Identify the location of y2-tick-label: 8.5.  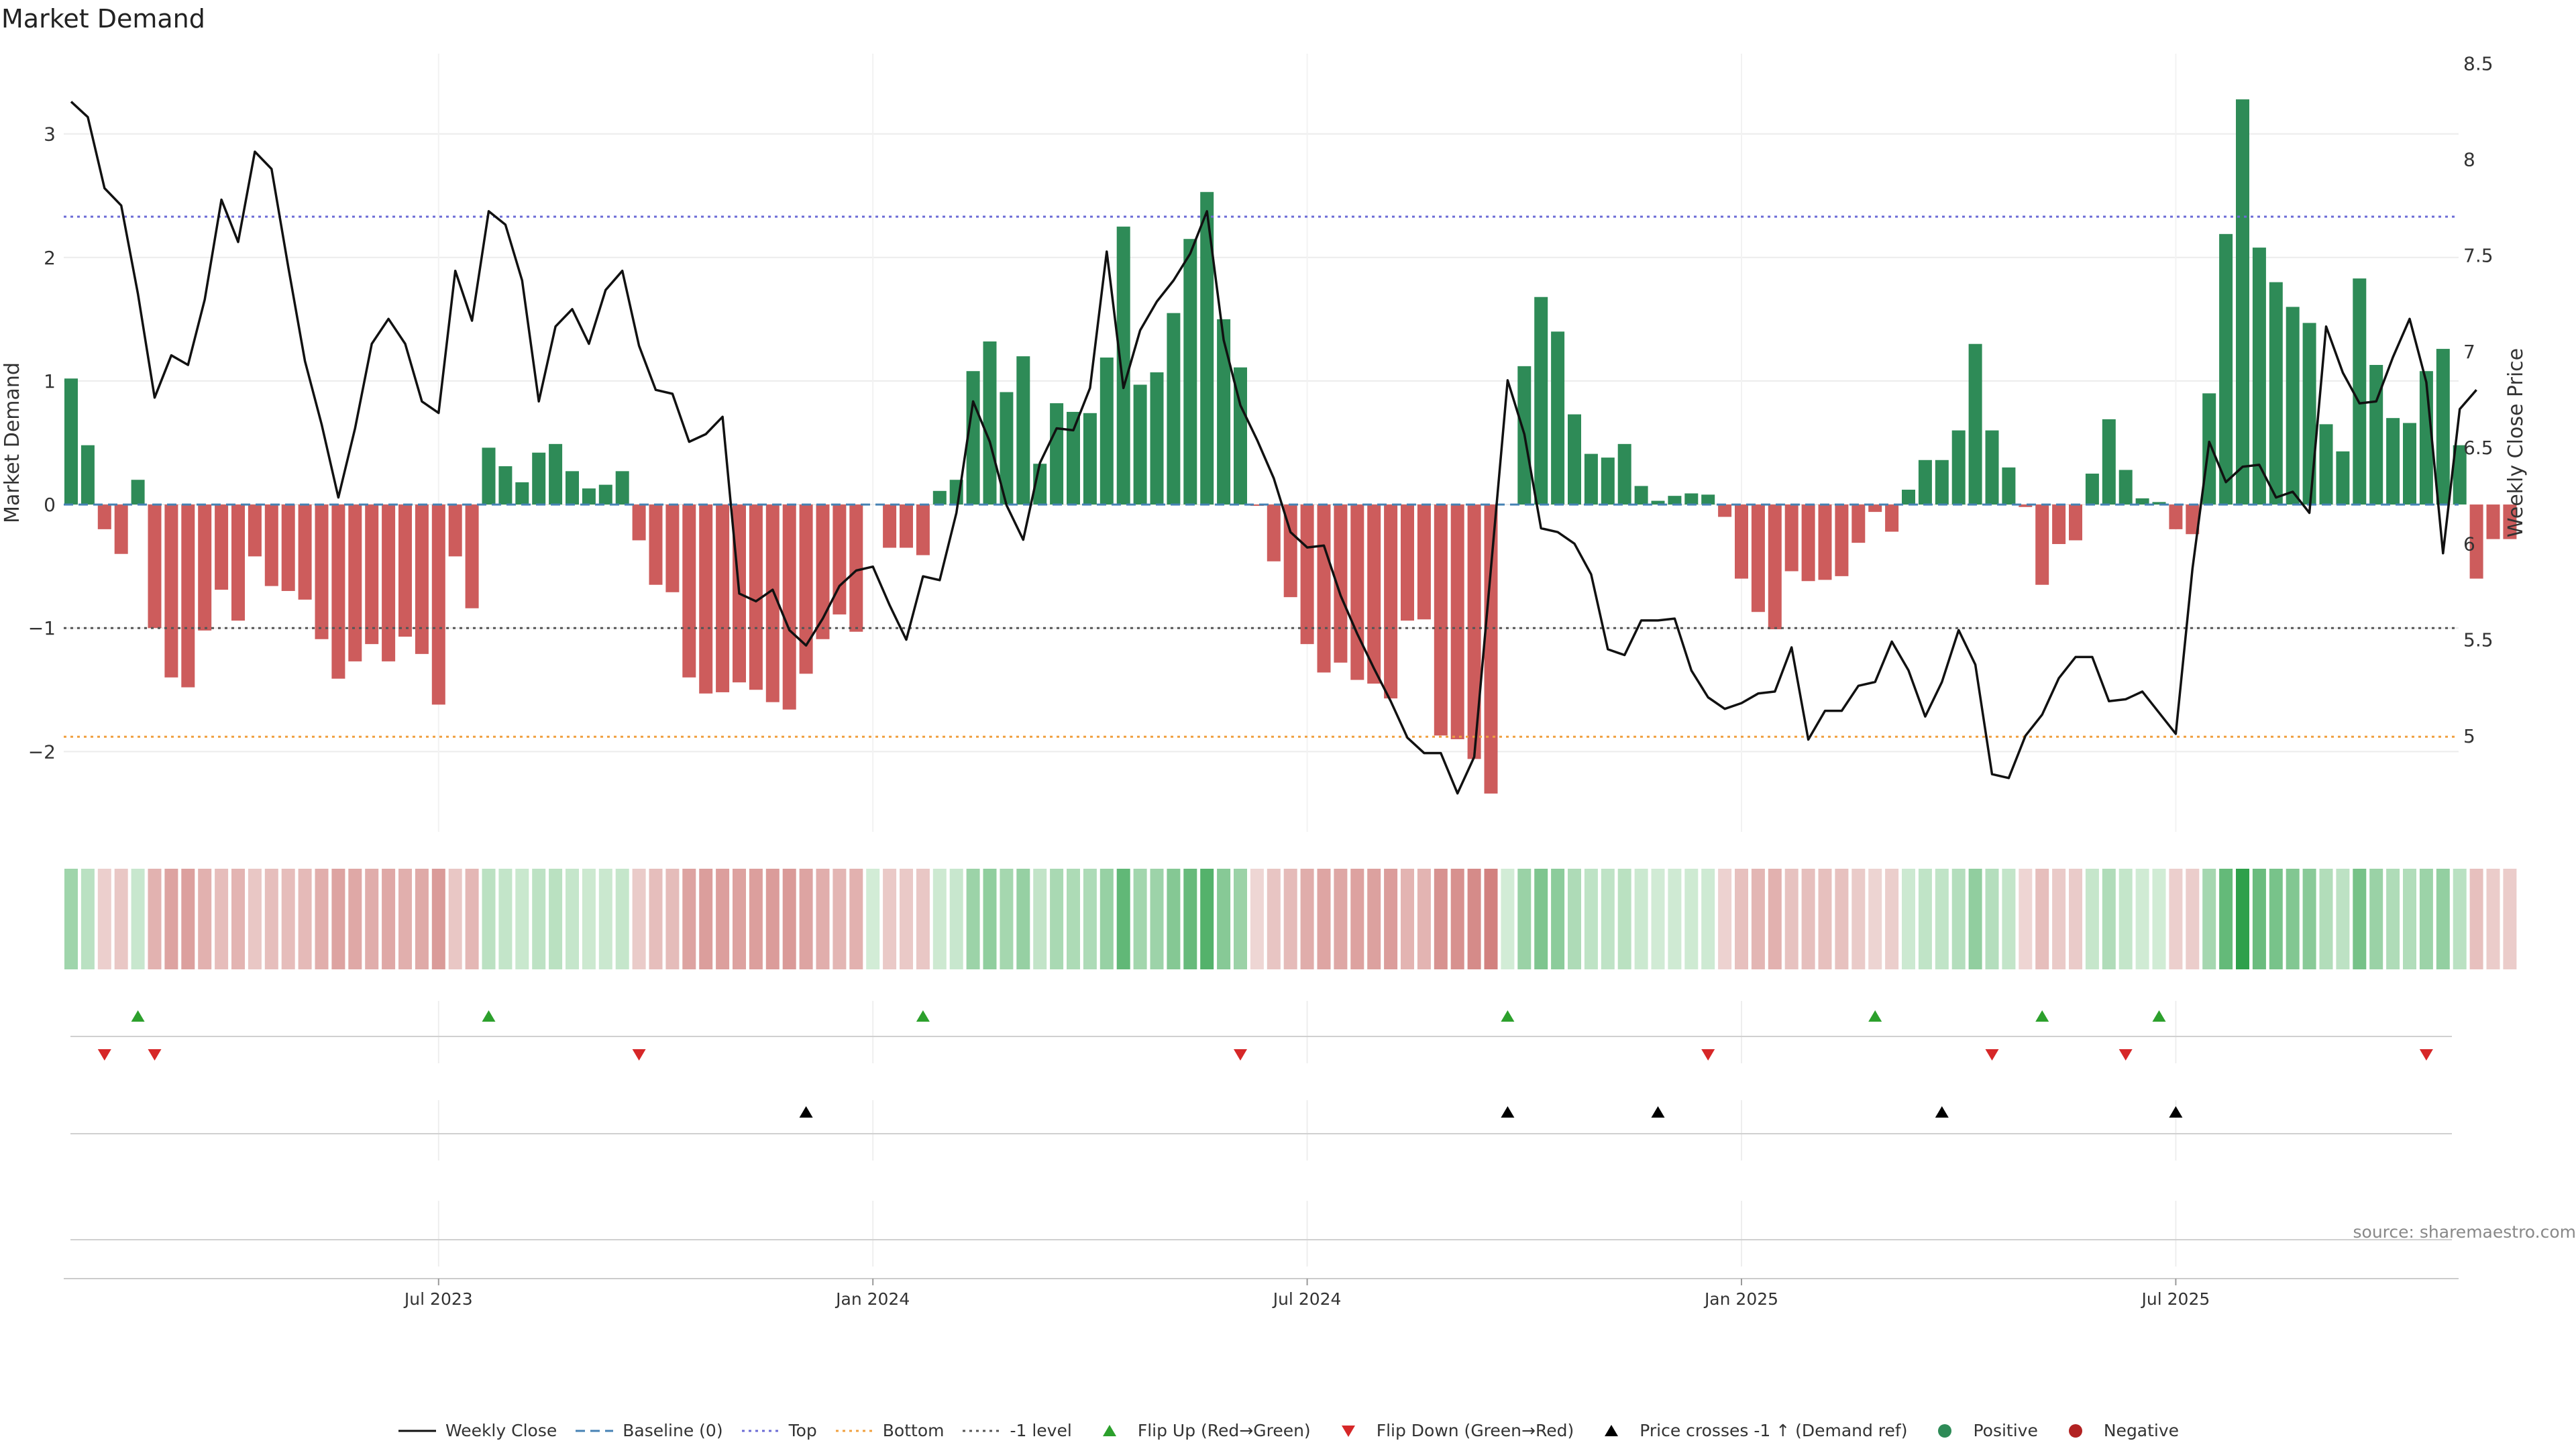
(2478, 63).